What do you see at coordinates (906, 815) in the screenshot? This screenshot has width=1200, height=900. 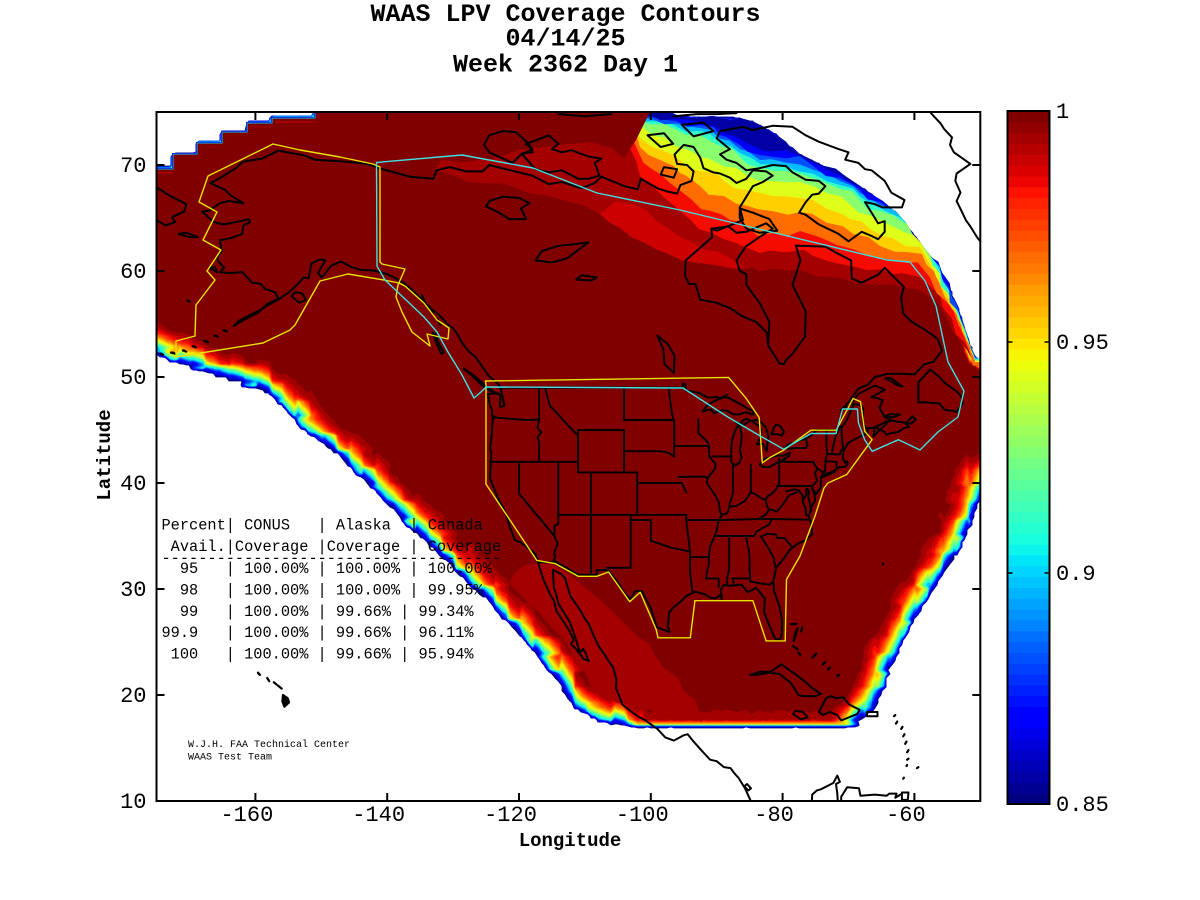 I see `svg-text: -60` at bounding box center [906, 815].